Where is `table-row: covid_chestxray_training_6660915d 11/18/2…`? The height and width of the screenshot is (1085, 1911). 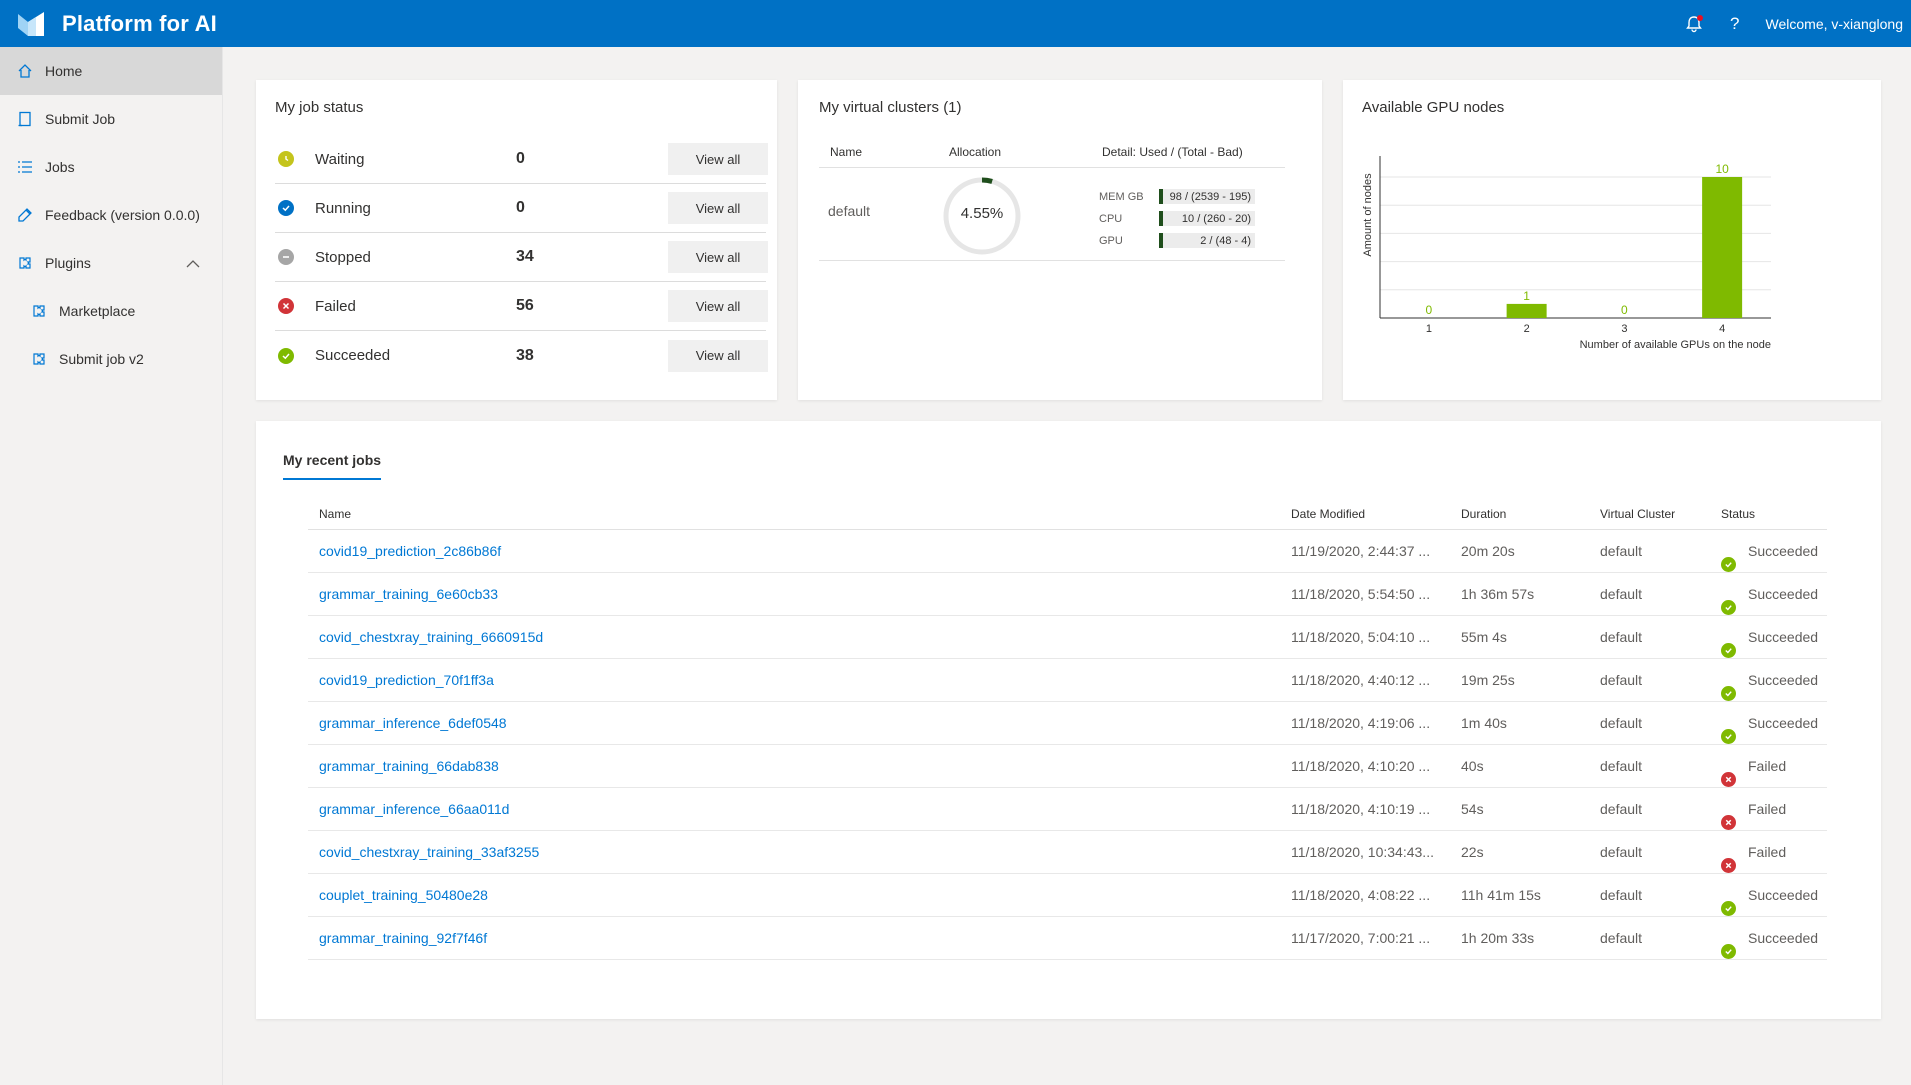
table-row: covid_chestxray_training_6660915d 11/18/2… is located at coordinates (1067, 637).